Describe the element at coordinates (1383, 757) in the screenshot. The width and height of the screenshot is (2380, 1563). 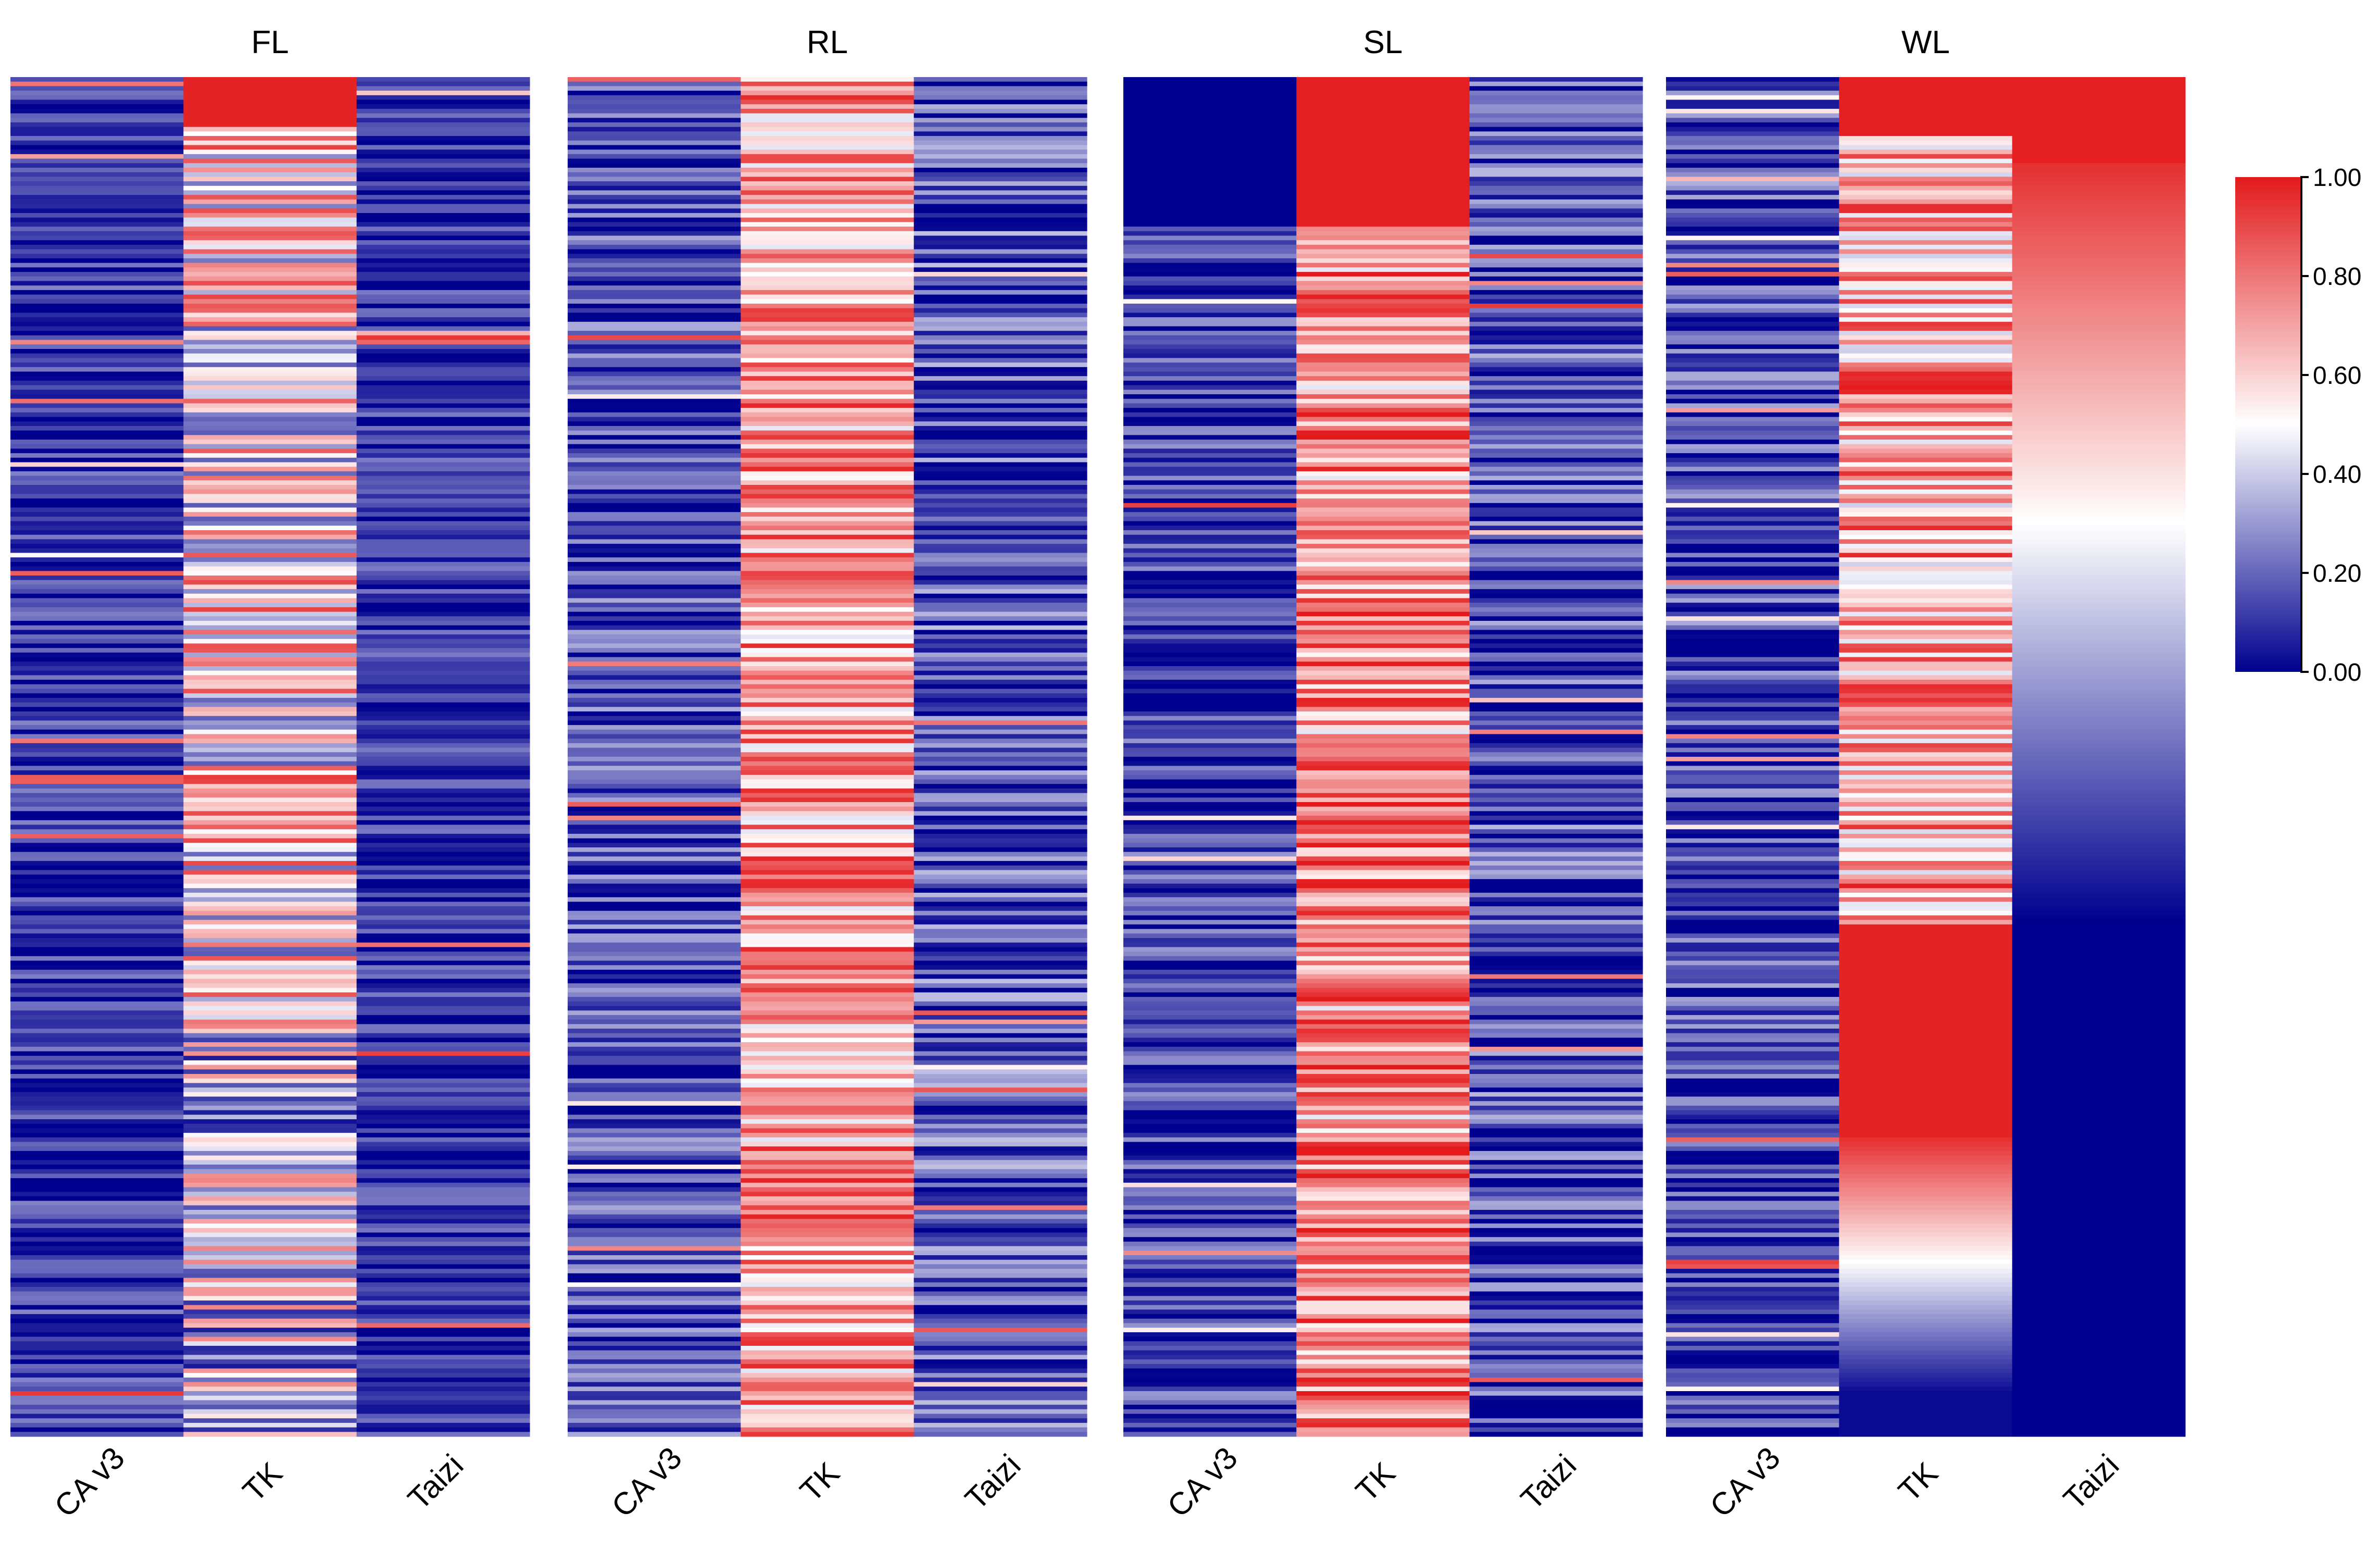
I see `heatmap-column` at that location.